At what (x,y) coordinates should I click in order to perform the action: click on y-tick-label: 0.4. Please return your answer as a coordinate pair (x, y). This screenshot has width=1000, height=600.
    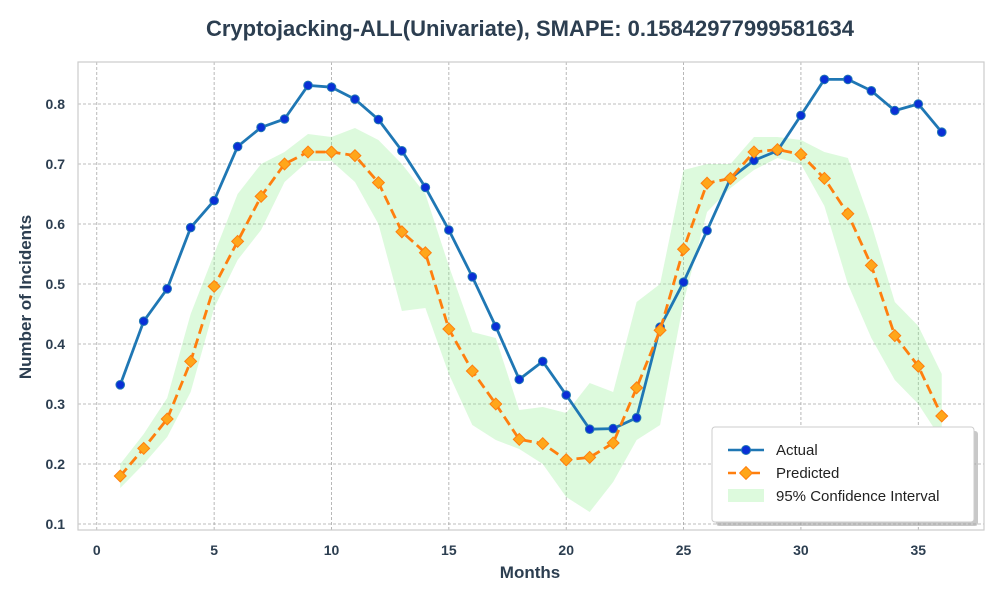
    Looking at the image, I should click on (56, 344).